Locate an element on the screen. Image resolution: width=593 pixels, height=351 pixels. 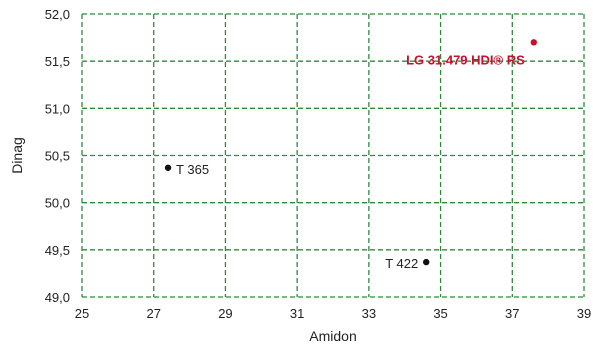
y-tick-label: 51,5 is located at coordinates (57, 61).